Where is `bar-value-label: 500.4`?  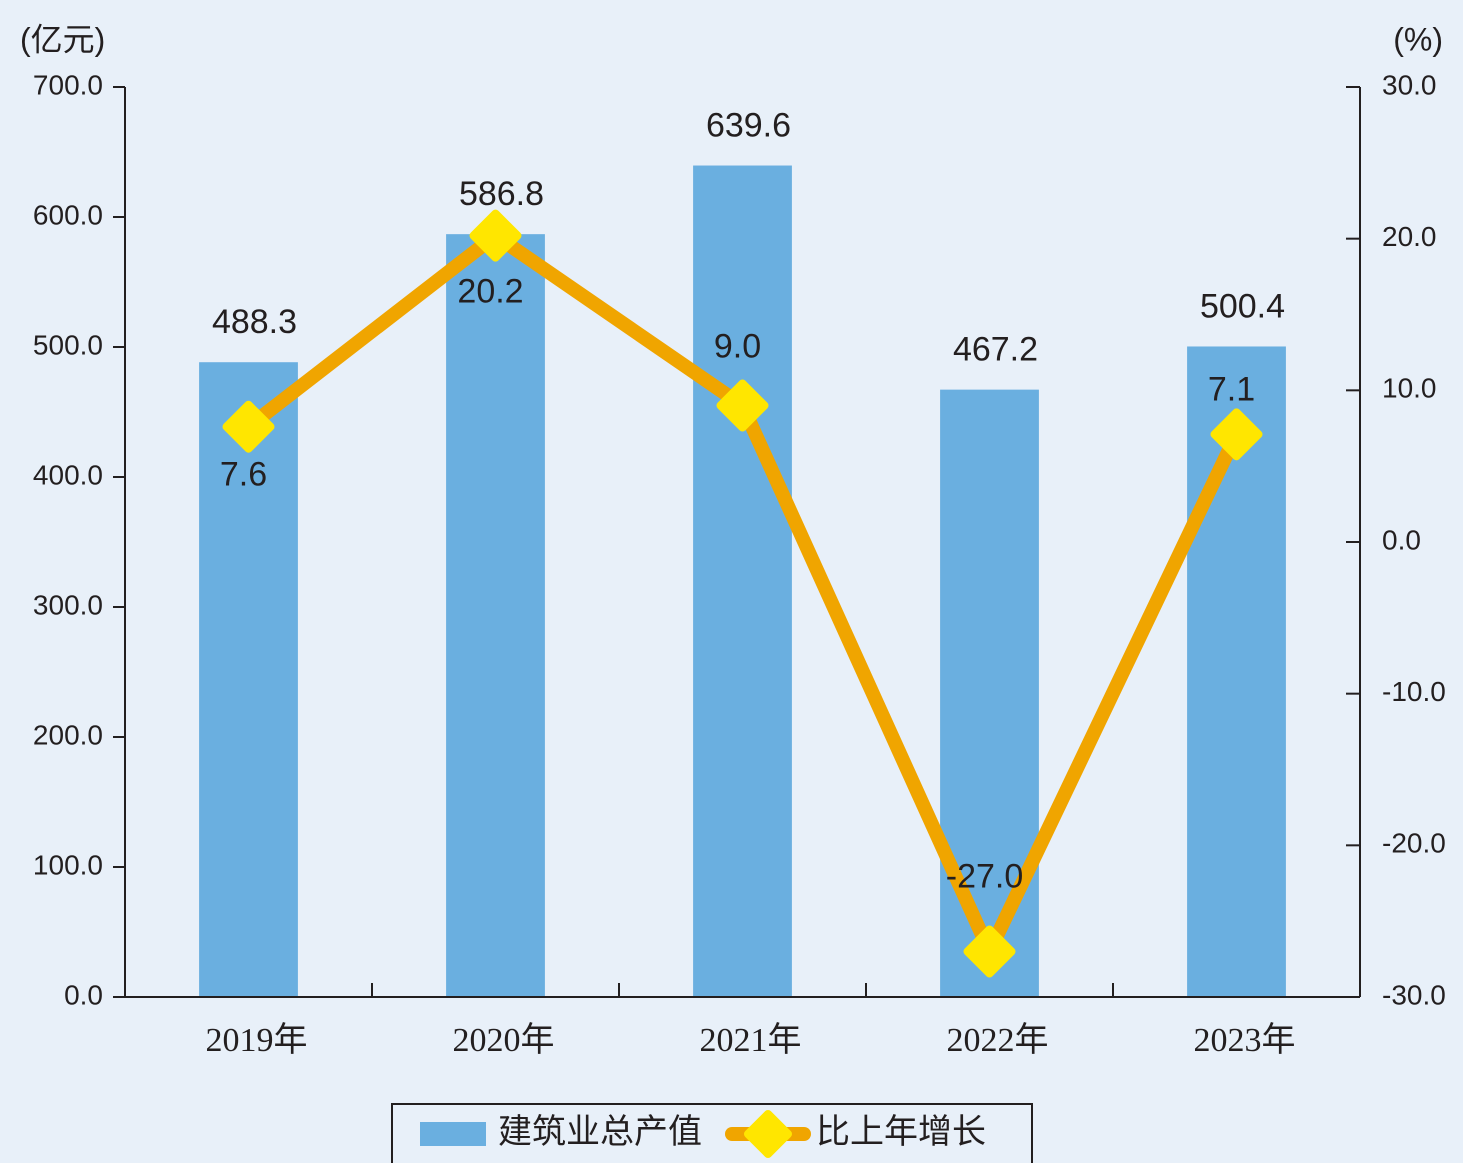
bar-value-label: 500.4 is located at coordinates (1242, 306).